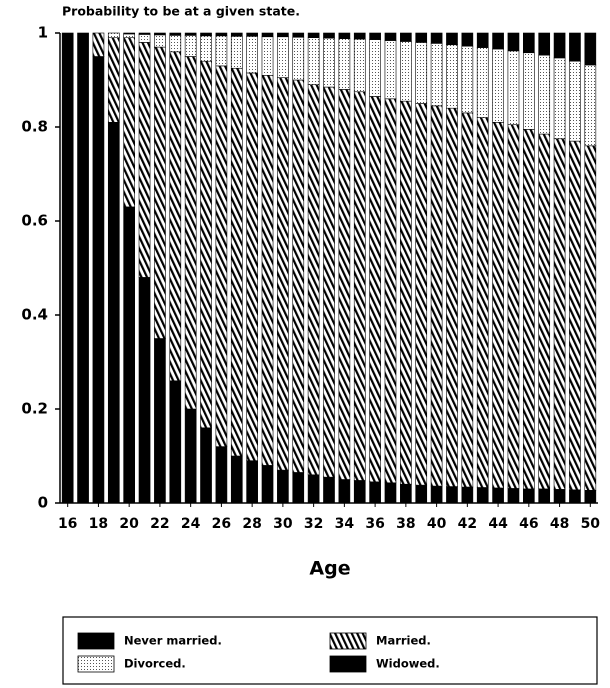 The image size is (610, 688). Describe the element at coordinates (591, 524) in the screenshot. I see `x-tick-label: 50` at that location.